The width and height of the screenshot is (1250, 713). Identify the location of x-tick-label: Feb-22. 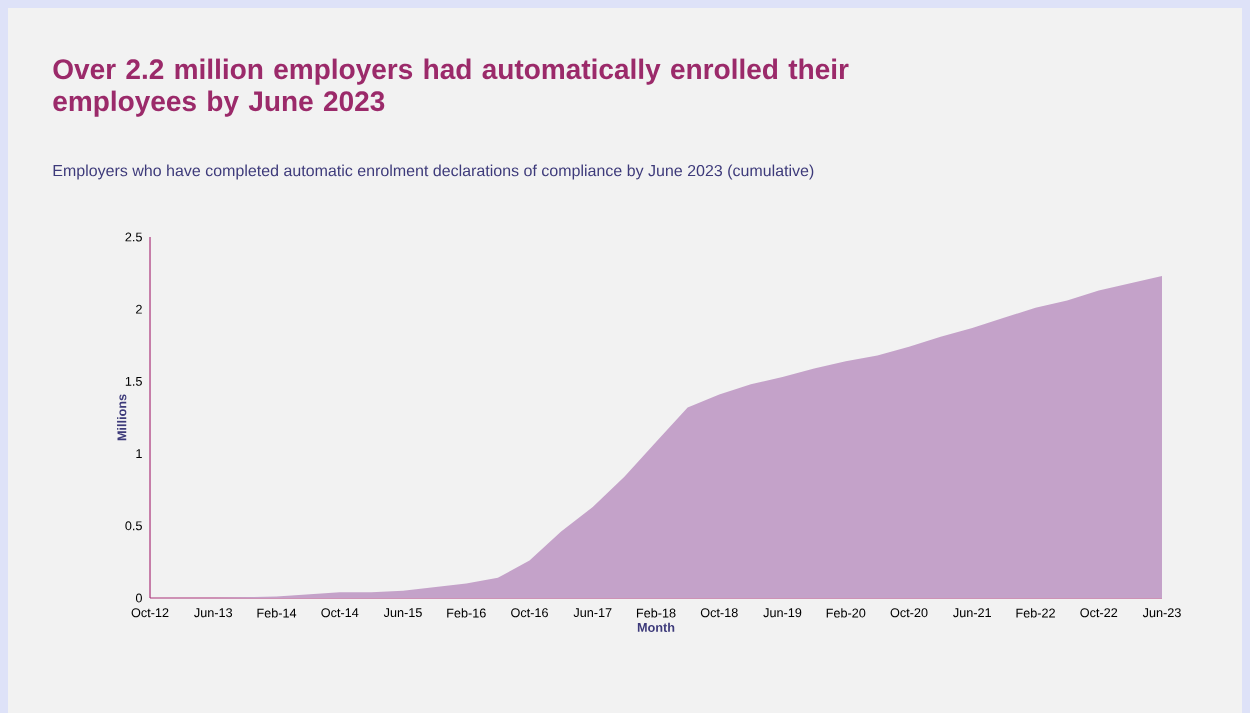
(1035, 613).